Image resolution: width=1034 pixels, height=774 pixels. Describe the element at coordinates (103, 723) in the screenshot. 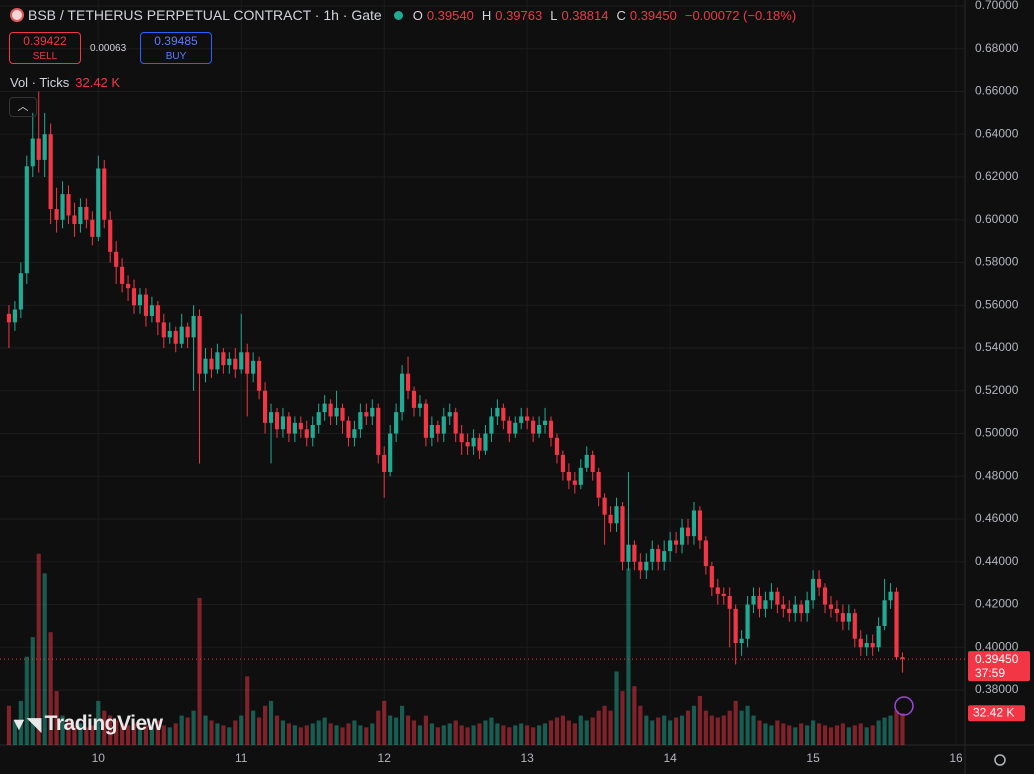

I see `logo-text: TradingView` at that location.